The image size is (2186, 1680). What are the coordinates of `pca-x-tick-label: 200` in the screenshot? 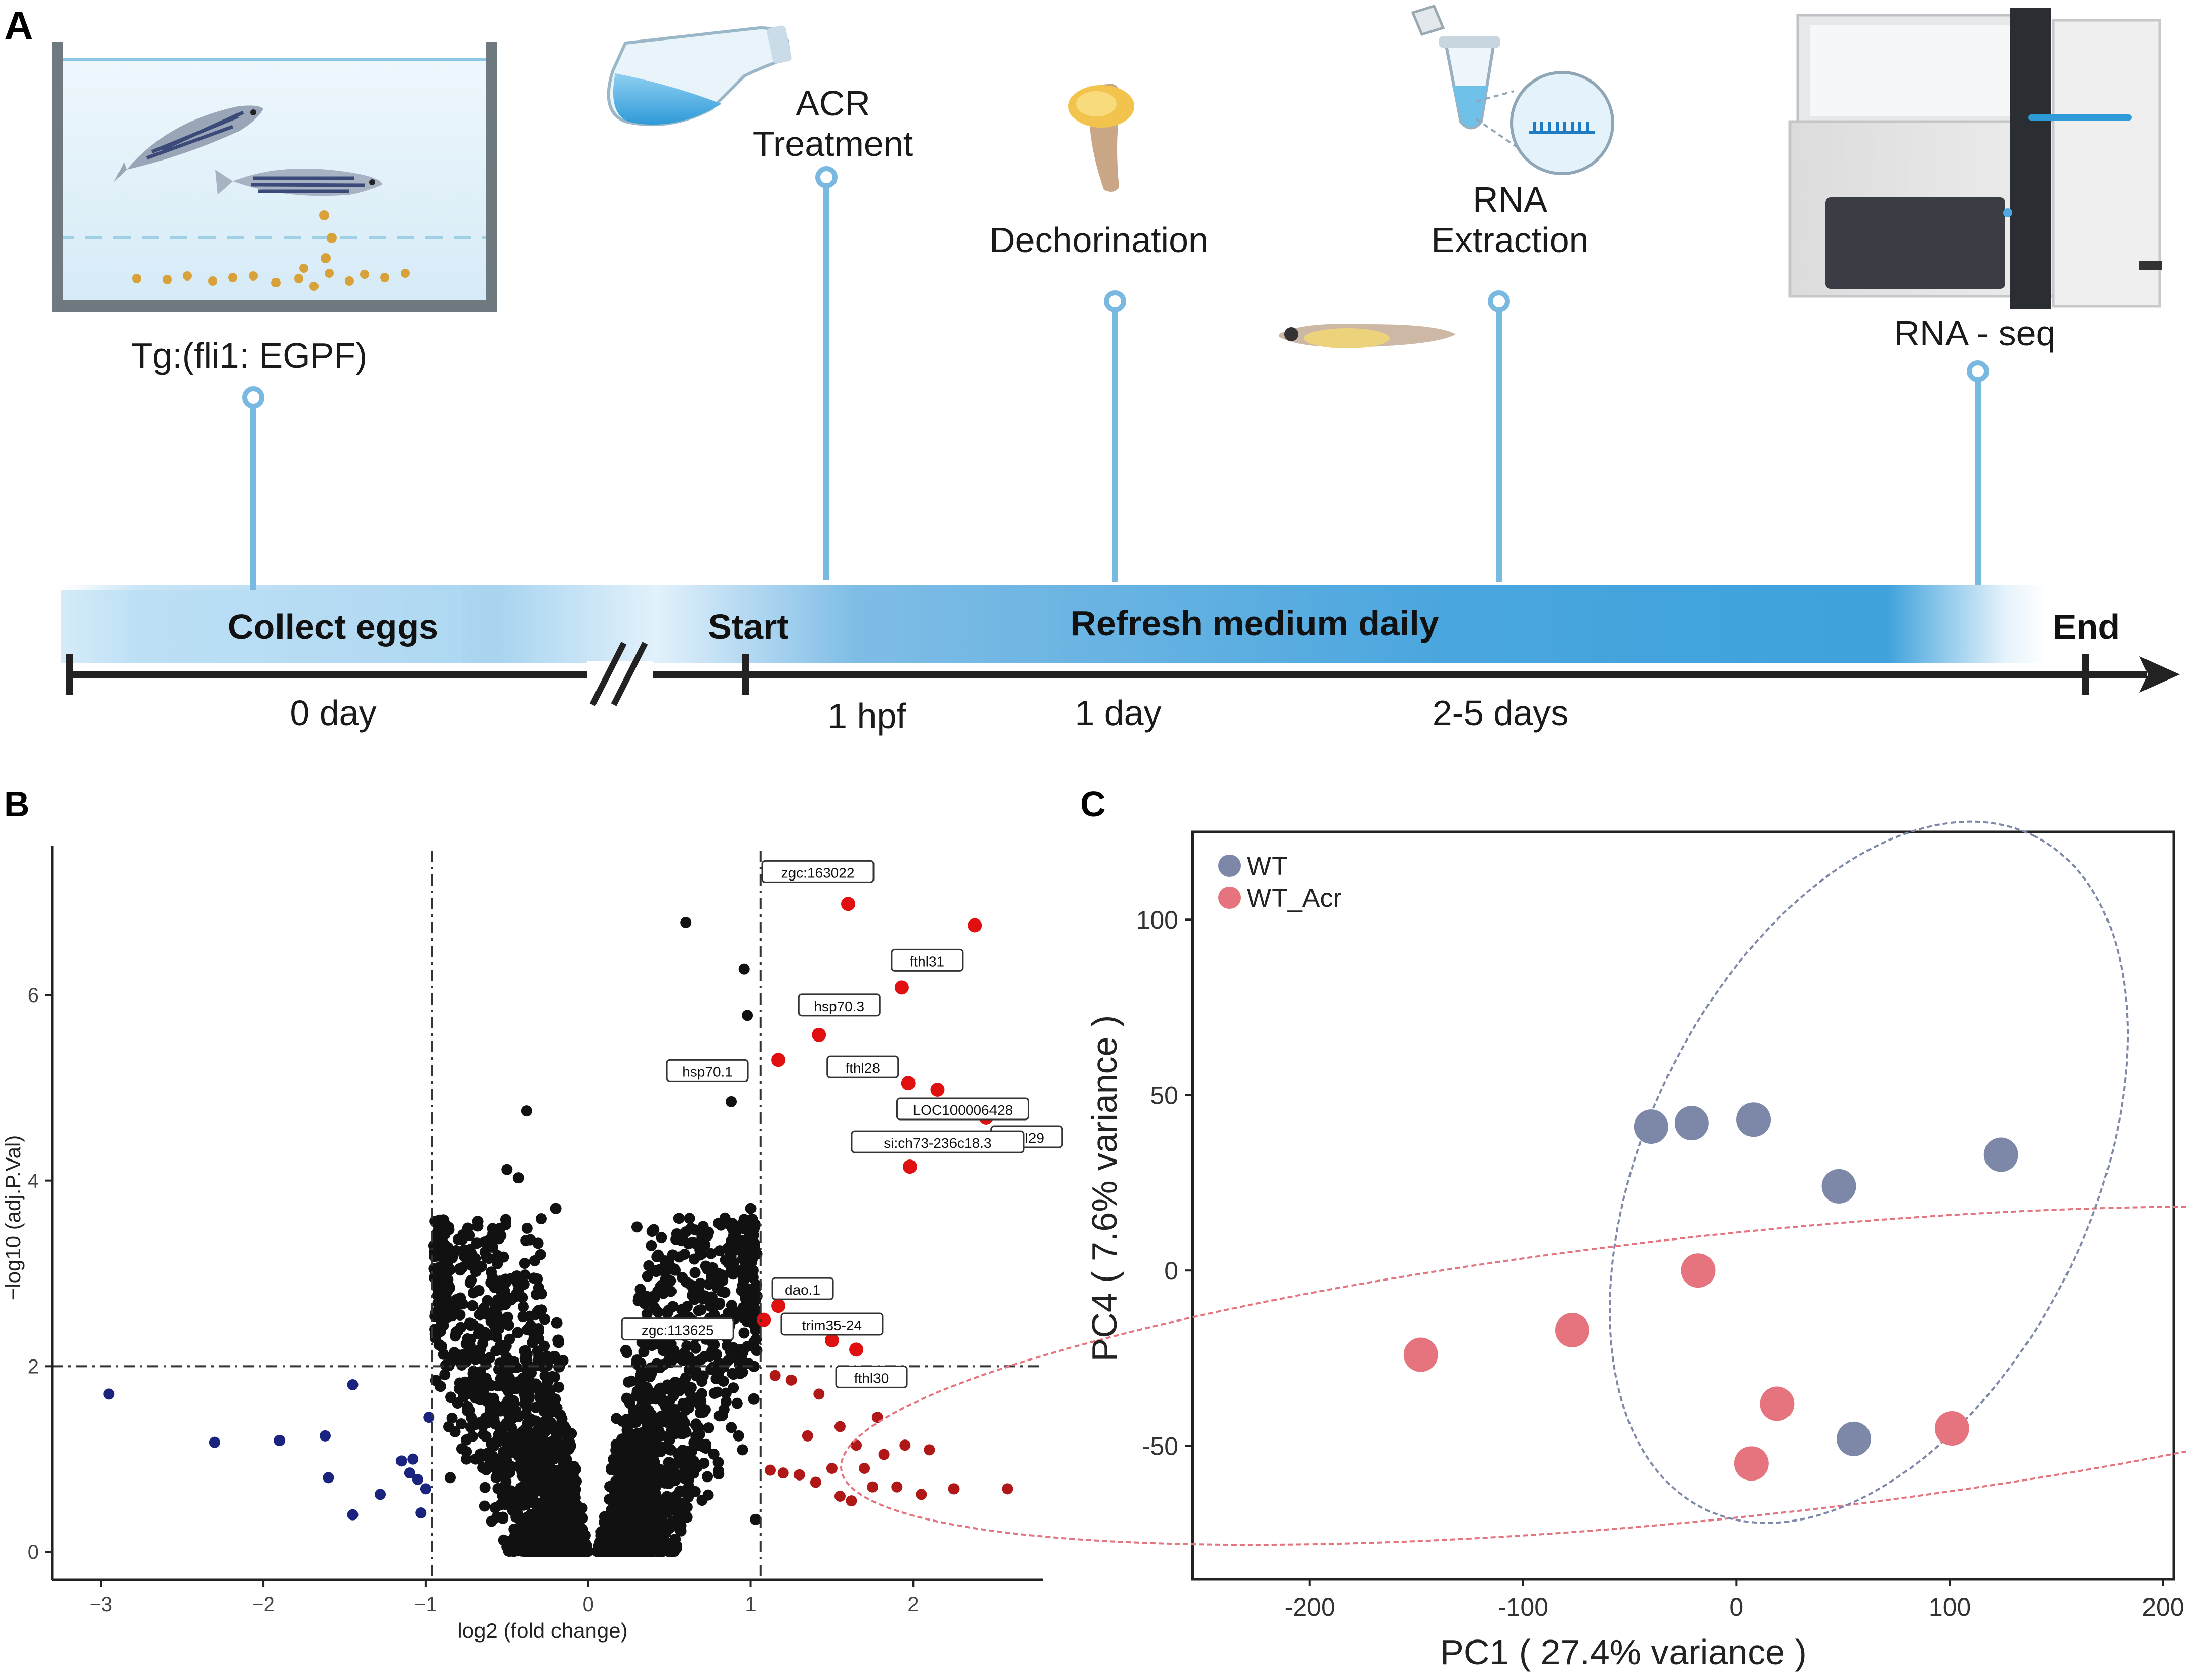 It's located at (2163, 1607).